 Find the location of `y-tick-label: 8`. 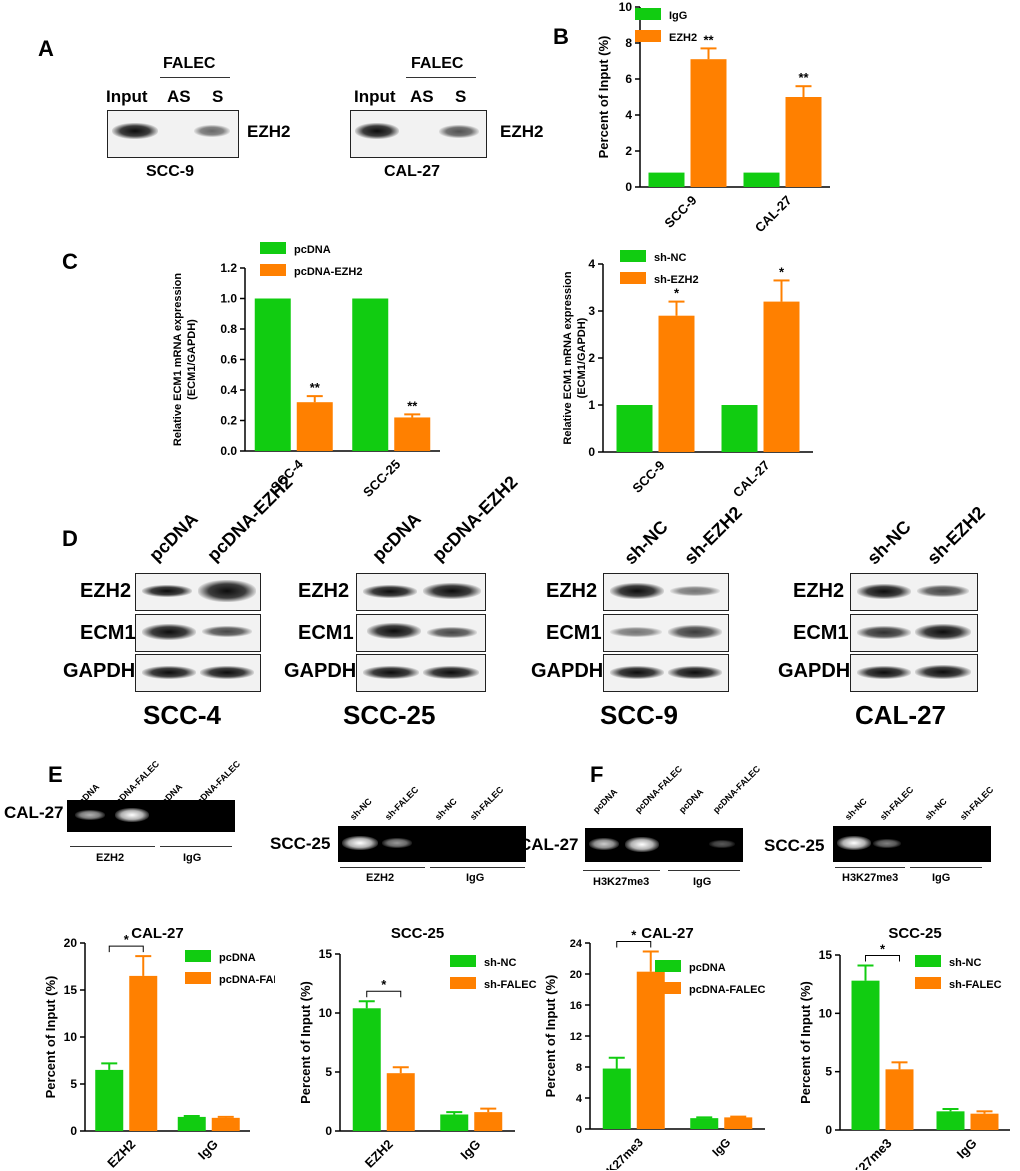

y-tick-label: 8 is located at coordinates (579, 1068).